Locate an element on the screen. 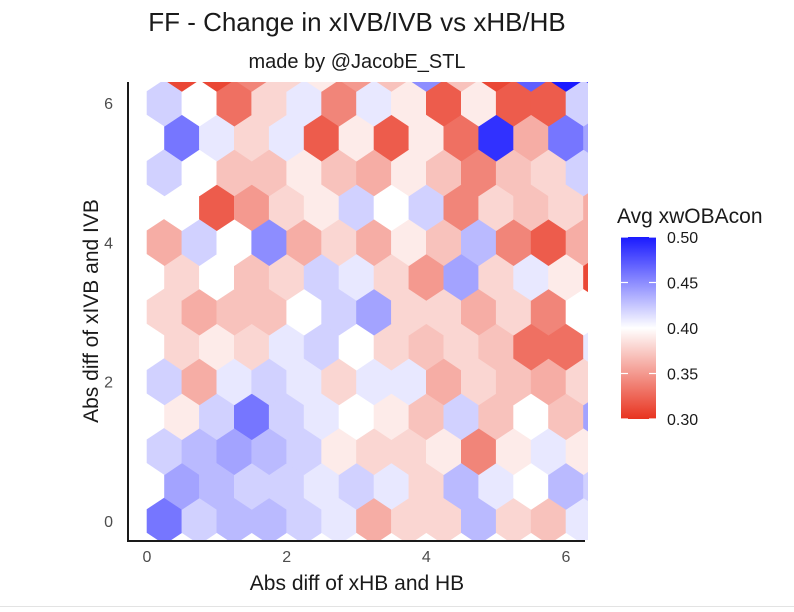  x-axis-title: Abs diff of xHB and HB is located at coordinates (357, 583).